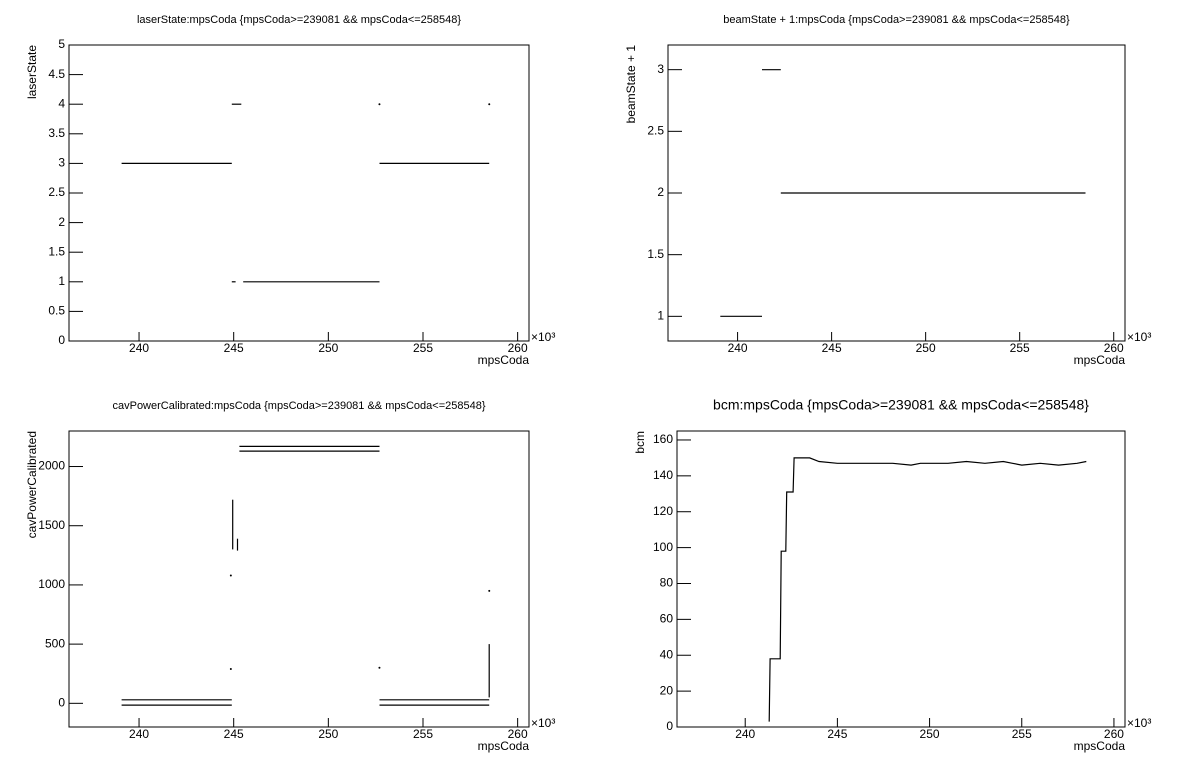 This screenshot has width=1196, height=772. What do you see at coordinates (667, 619) in the screenshot?
I see `y-tick-label: 60` at bounding box center [667, 619].